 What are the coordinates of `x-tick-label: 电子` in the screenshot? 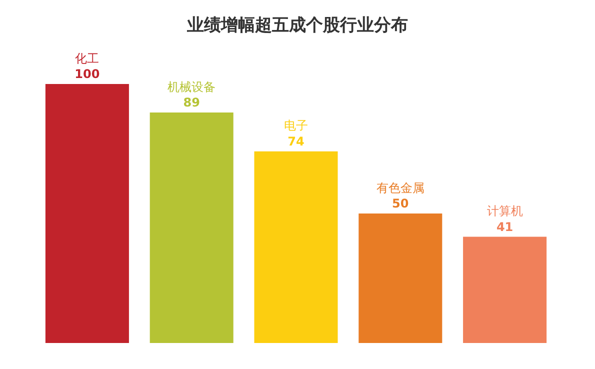 It's located at (296, 125).